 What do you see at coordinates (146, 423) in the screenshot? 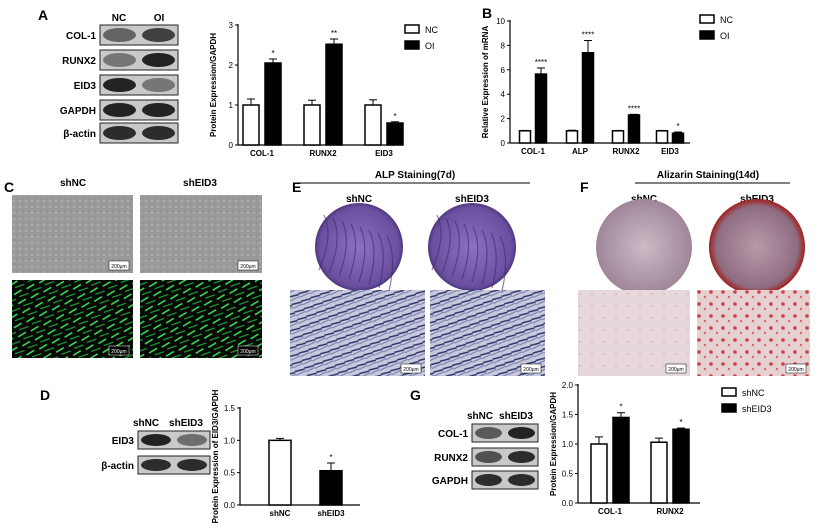
I see `blot-lane-header: shNC` at bounding box center [146, 423].